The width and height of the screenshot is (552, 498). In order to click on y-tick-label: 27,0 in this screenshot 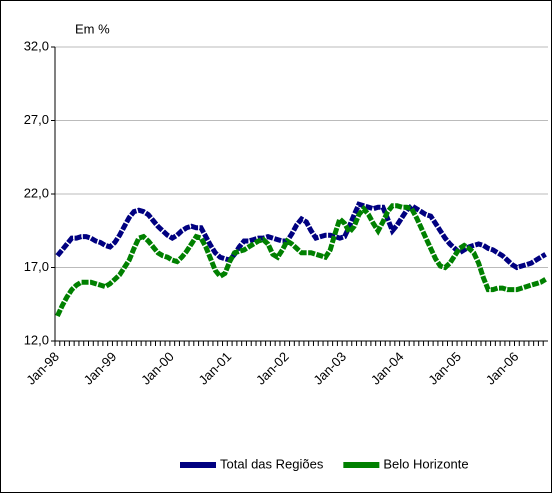, I will do `click(36, 119)`.